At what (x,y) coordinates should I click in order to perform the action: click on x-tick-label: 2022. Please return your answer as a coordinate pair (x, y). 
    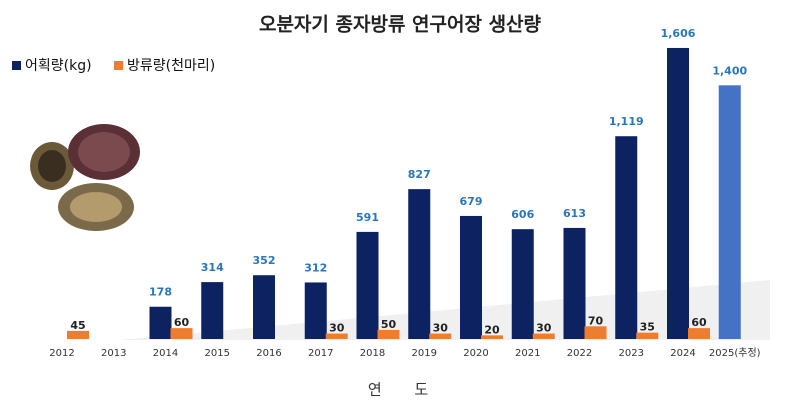
    Looking at the image, I should click on (579, 353).